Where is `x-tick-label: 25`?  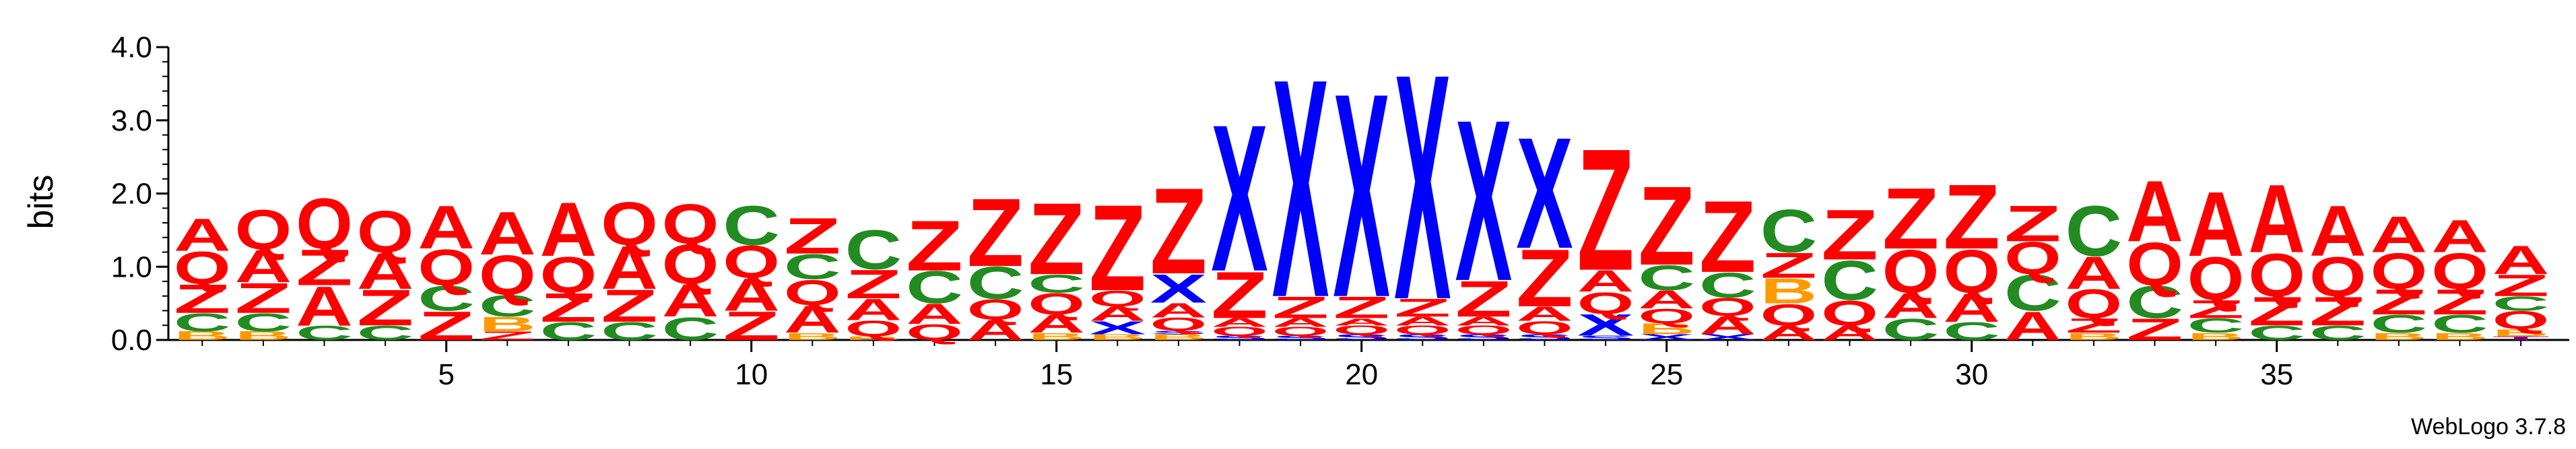
x-tick-label: 25 is located at coordinates (1666, 374).